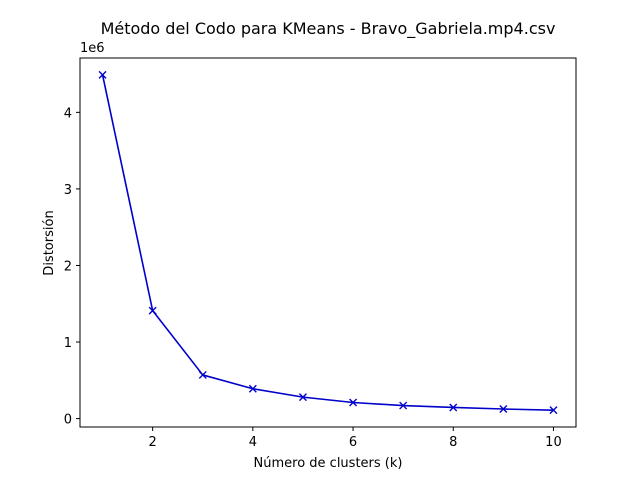  Describe the element at coordinates (49, 242) in the screenshot. I see `y-axis-label: Distorsión` at that location.